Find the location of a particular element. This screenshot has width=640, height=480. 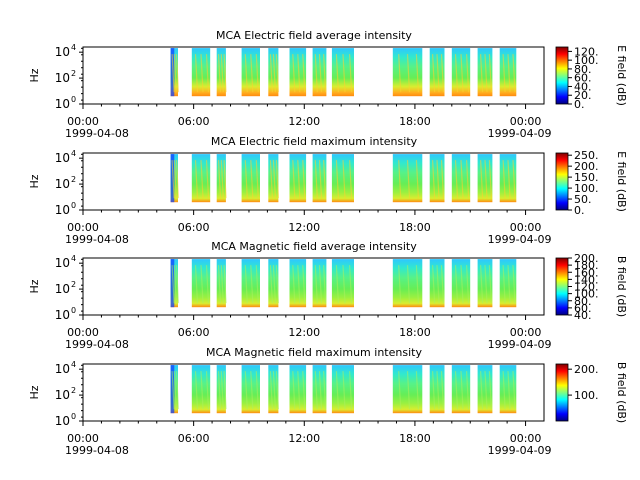

colorbar-tick-label: 40. is located at coordinates (583, 86).